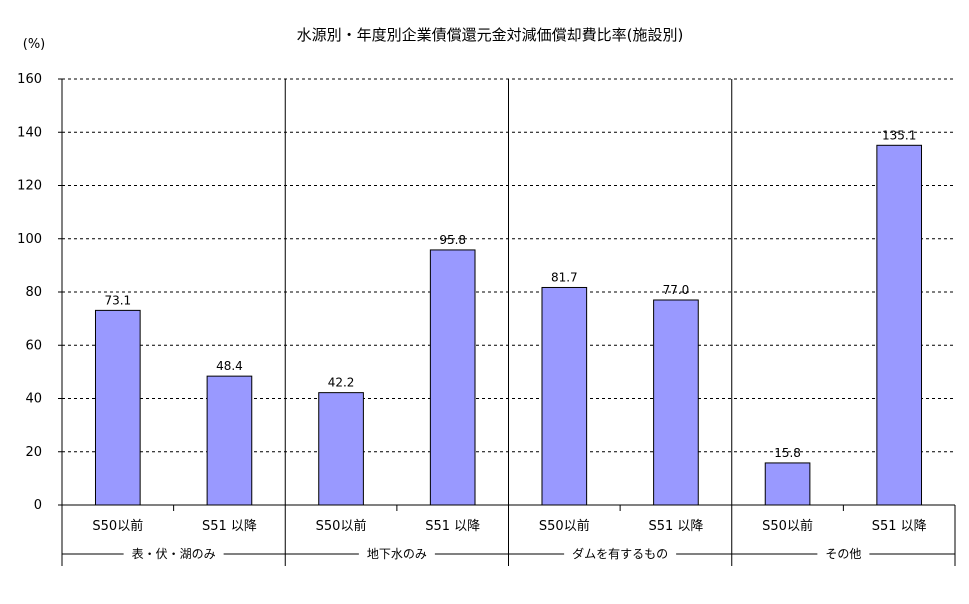  What do you see at coordinates (33, 292) in the screenshot?
I see `y-tick-label: 80` at bounding box center [33, 292].